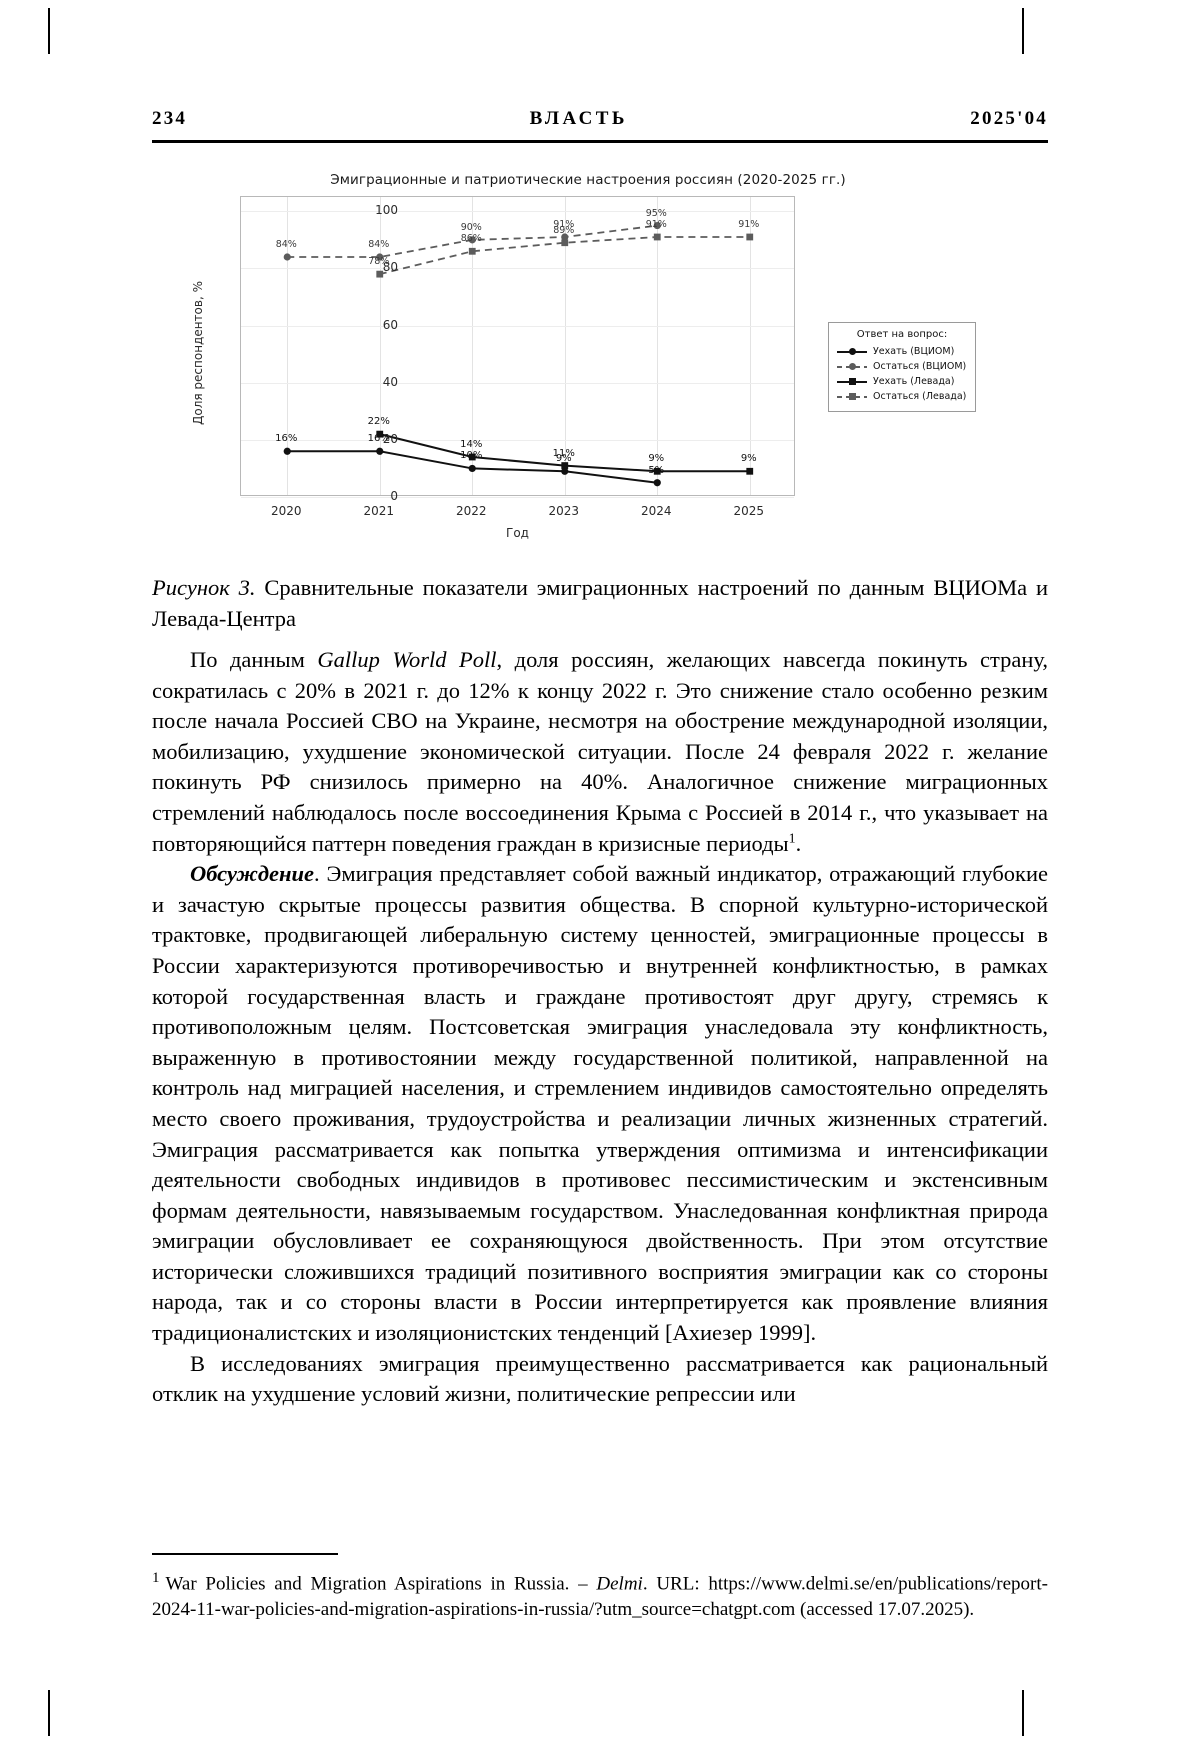  I want to click on legend-item-label: Уехать (ВЦИОМ), so click(914, 351).